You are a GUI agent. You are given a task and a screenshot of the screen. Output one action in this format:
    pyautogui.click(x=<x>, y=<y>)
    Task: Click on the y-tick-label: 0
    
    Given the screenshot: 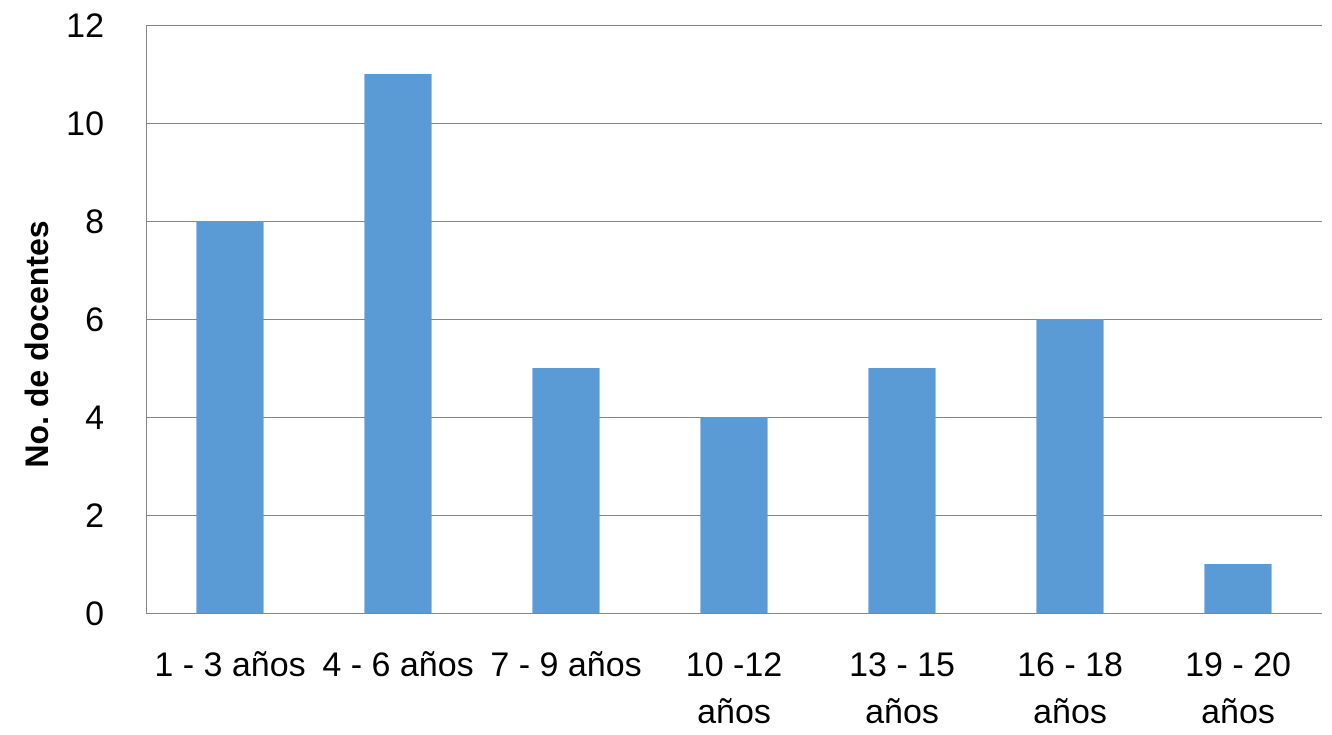 What is the action you would take?
    pyautogui.click(x=94, y=614)
    